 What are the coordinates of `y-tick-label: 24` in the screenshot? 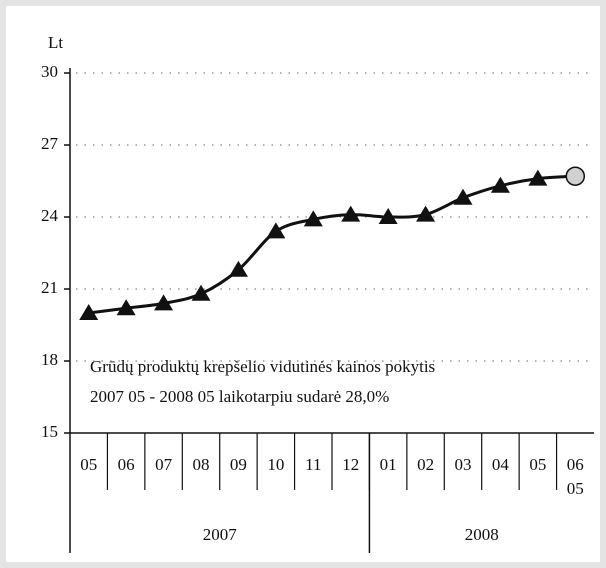 It's located at (50, 215).